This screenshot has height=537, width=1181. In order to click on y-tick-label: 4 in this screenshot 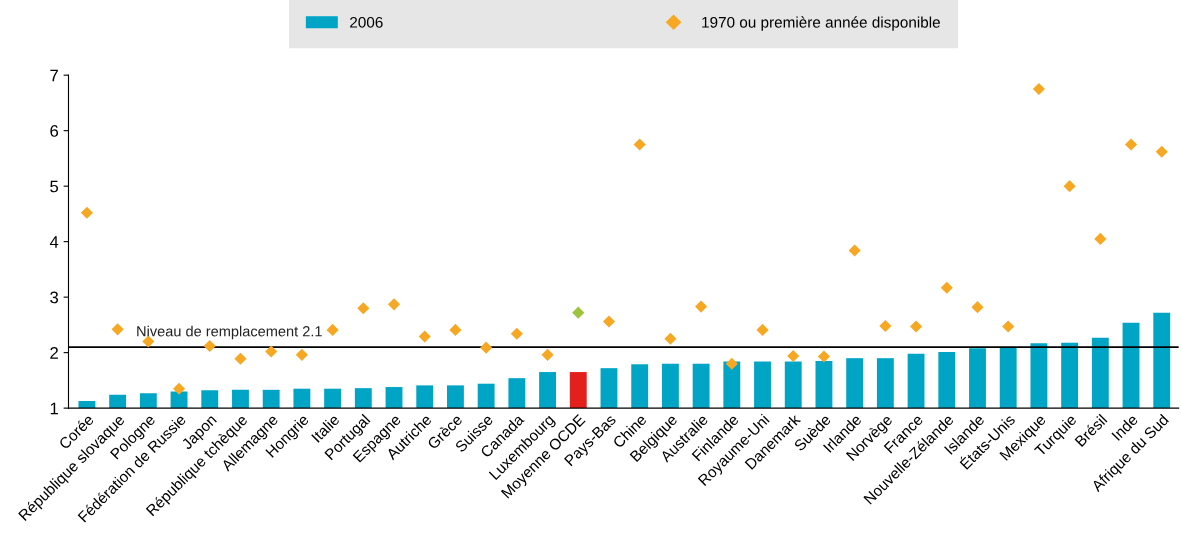, I will do `click(54, 242)`.